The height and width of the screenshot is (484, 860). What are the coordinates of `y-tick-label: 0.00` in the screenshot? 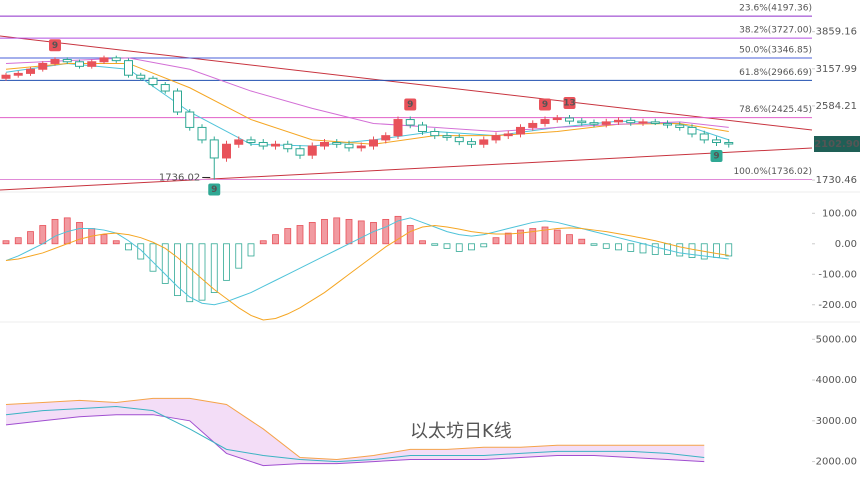 It's located at (846, 244).